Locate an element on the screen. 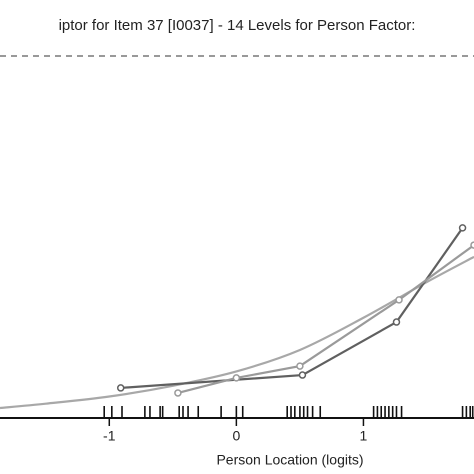  x-tick-label: -1 is located at coordinates (109, 436).